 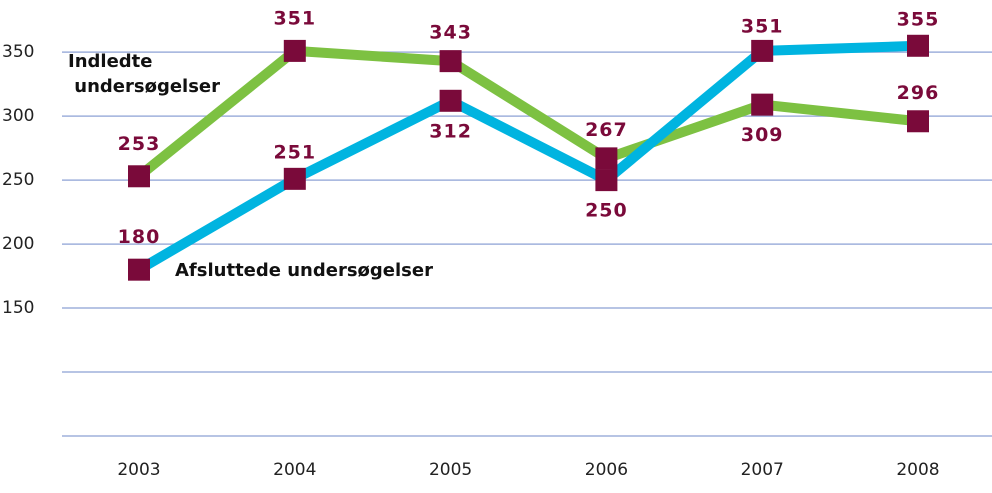 I want to click on y-tick-label: 350, so click(x=18, y=52).